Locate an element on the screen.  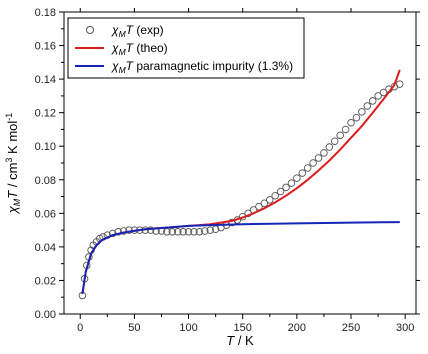
y-axis-label-sup2: -1 is located at coordinates (9, 117).